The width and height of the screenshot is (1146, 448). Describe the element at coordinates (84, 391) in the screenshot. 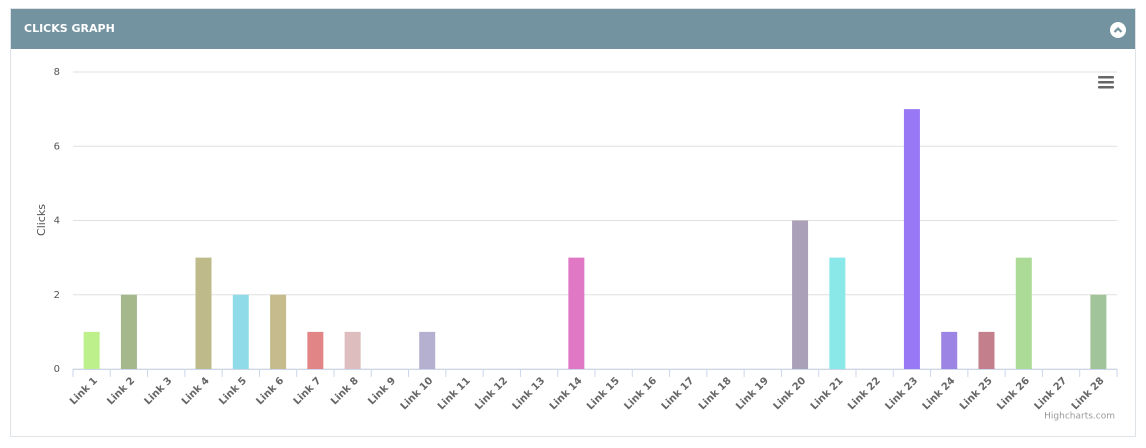

I see `x-tick-label: Link 1` at that location.